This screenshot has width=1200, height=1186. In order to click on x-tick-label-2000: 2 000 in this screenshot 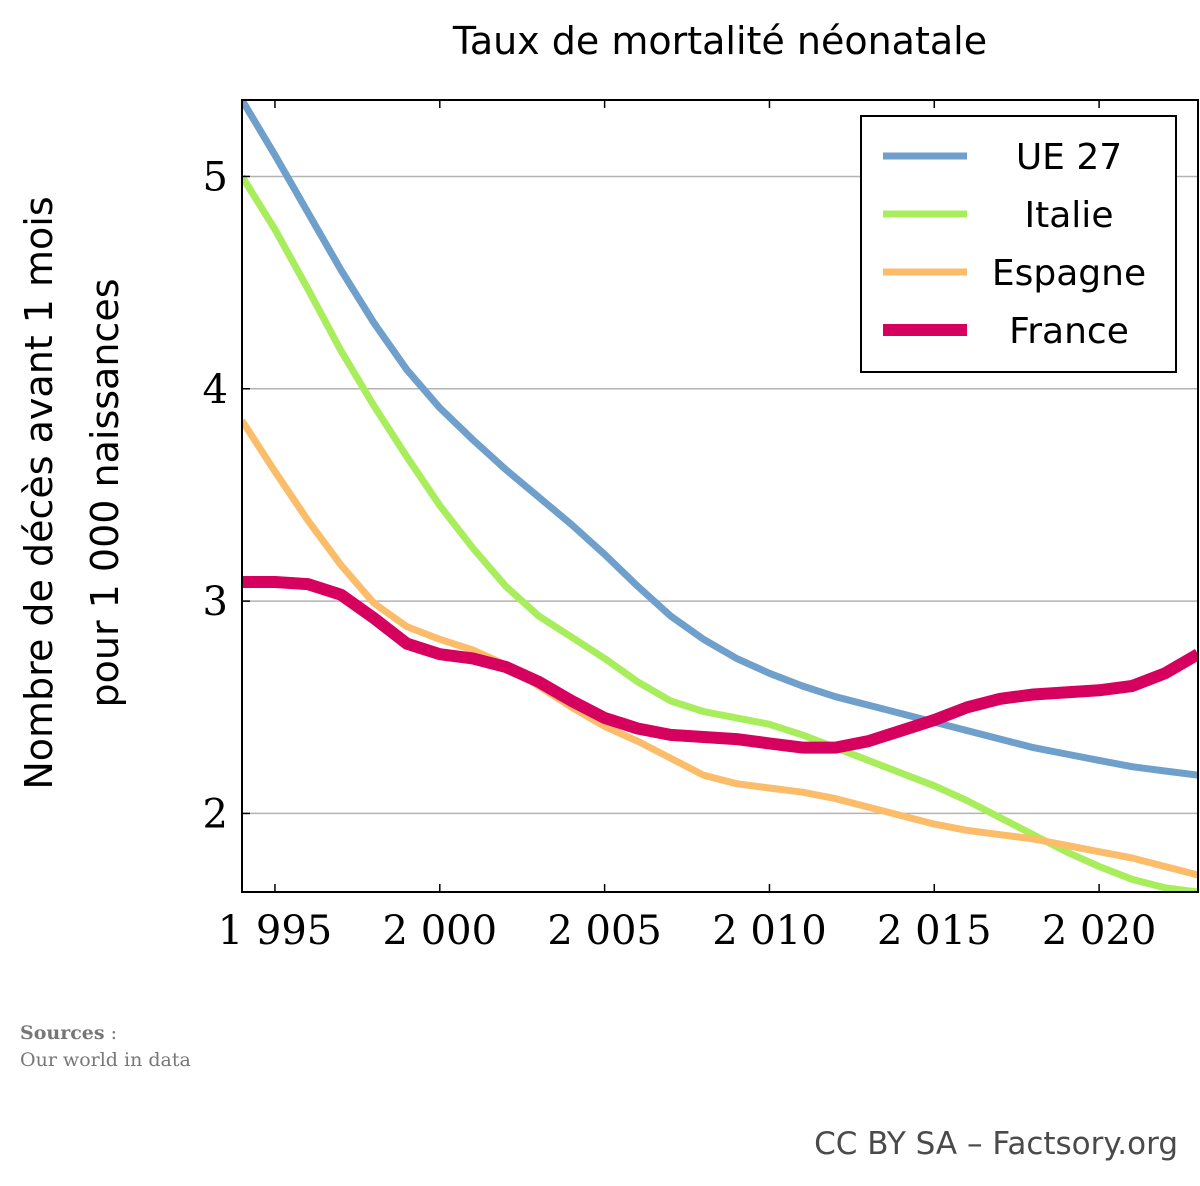, I will do `click(440, 931)`.